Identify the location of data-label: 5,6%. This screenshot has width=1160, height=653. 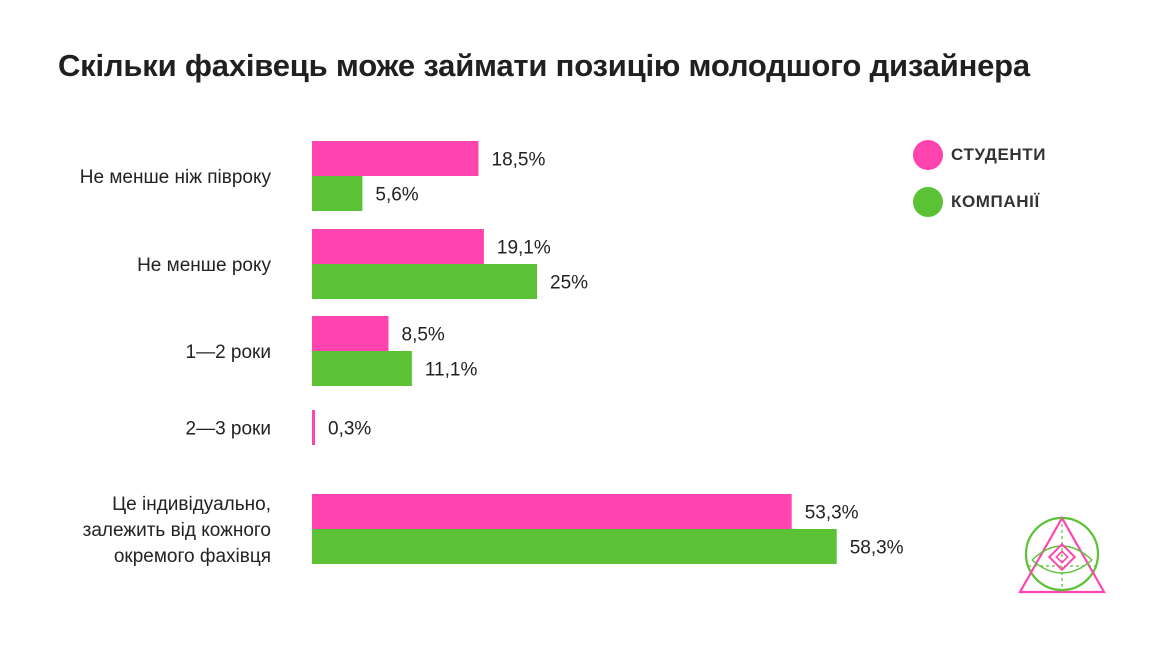
(396, 195).